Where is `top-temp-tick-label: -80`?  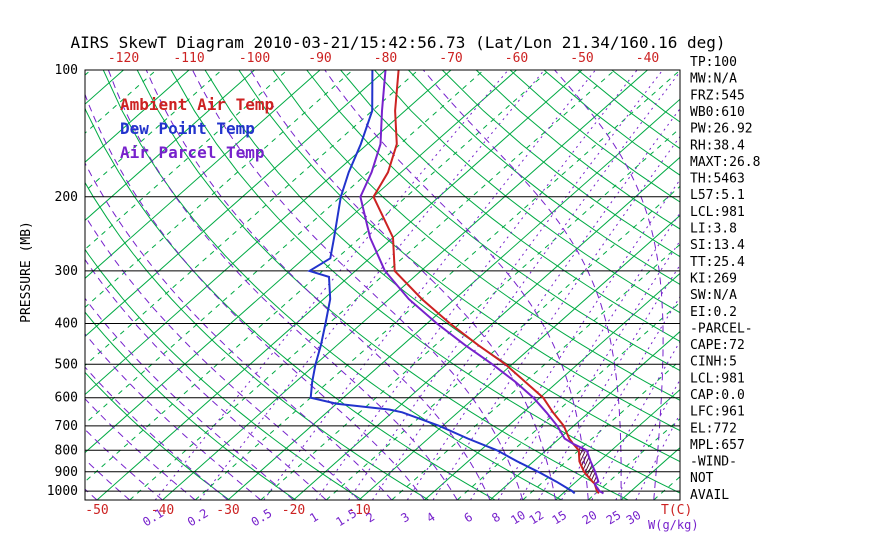 top-temp-tick-label: -80 is located at coordinates (385, 58).